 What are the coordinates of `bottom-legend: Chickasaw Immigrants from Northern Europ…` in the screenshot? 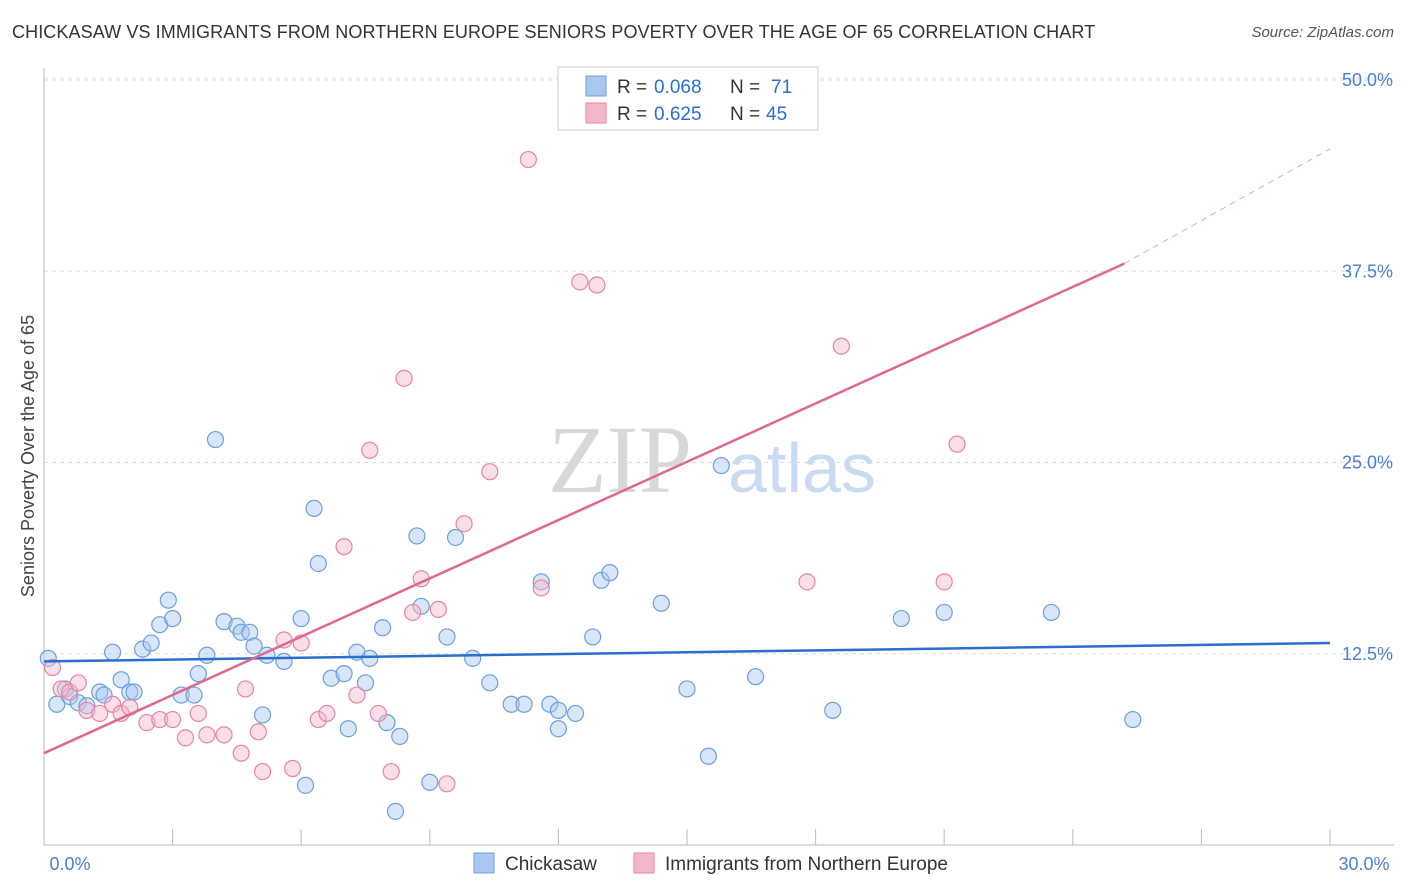 It's located at (710, 863).